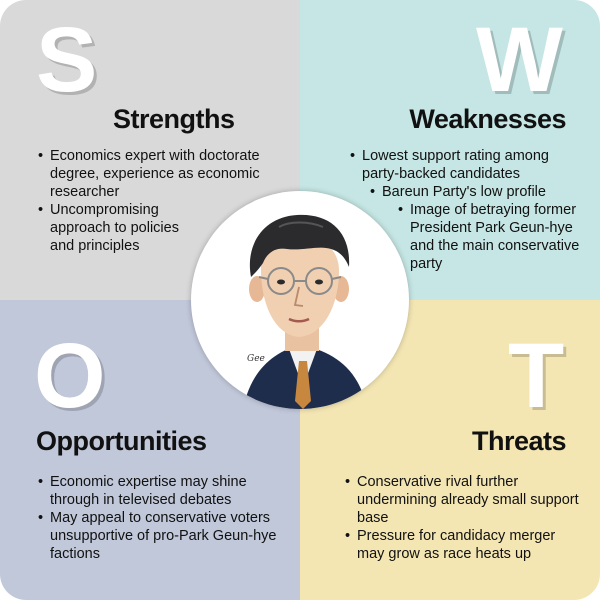  I want to click on weaknesses-title: Weaknesses, so click(487, 119).